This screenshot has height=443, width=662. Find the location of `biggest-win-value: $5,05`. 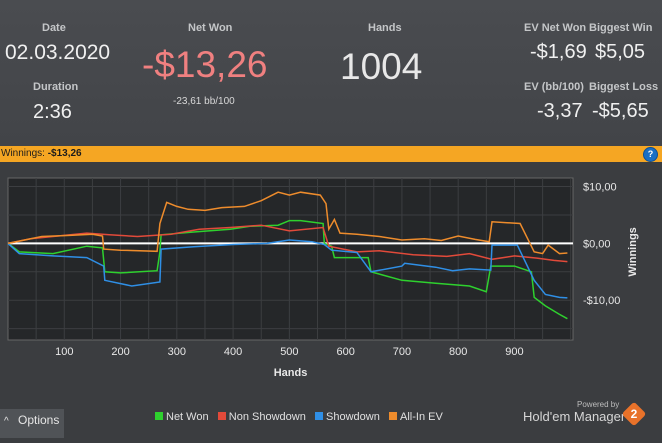

biggest-win-value: $5,05 is located at coordinates (620, 52).